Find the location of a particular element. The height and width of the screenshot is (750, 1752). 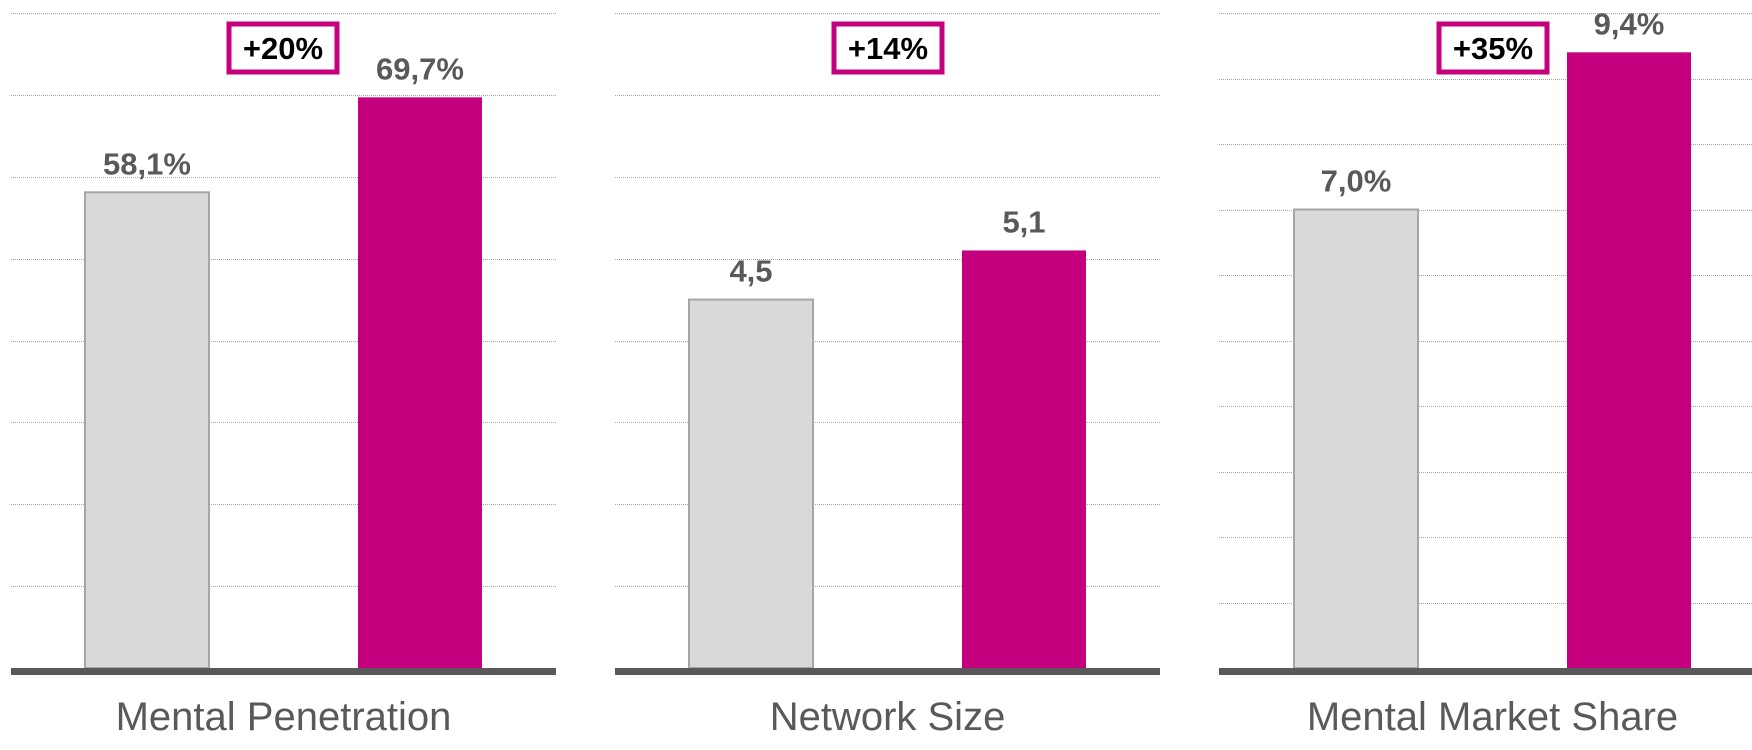

value-label: 7,0% is located at coordinates (1356, 181).